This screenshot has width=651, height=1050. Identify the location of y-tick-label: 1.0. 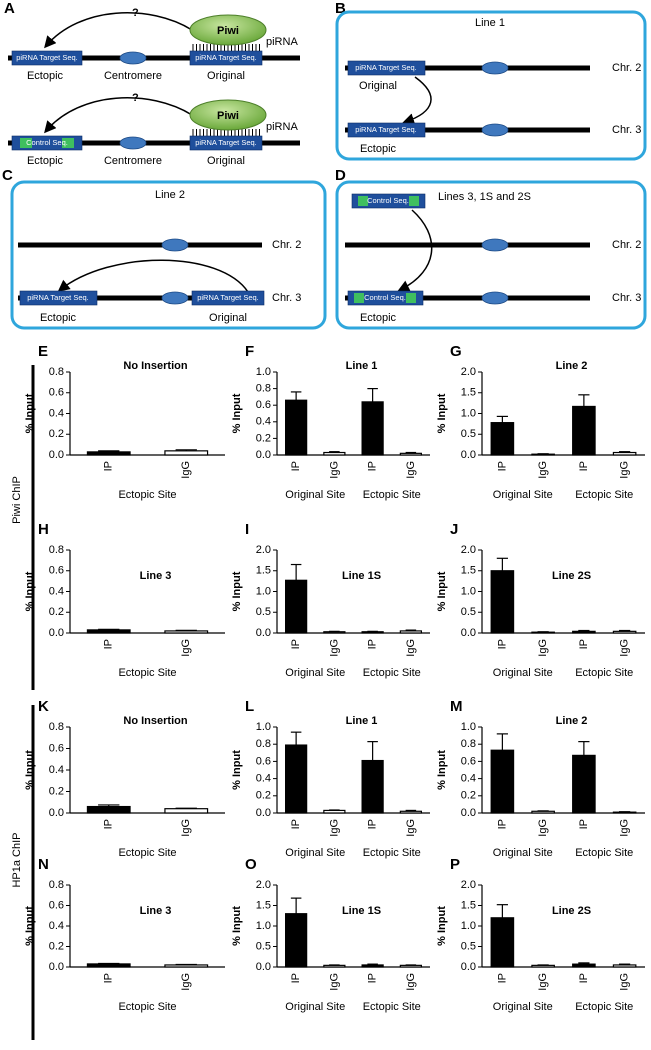
(263, 727).